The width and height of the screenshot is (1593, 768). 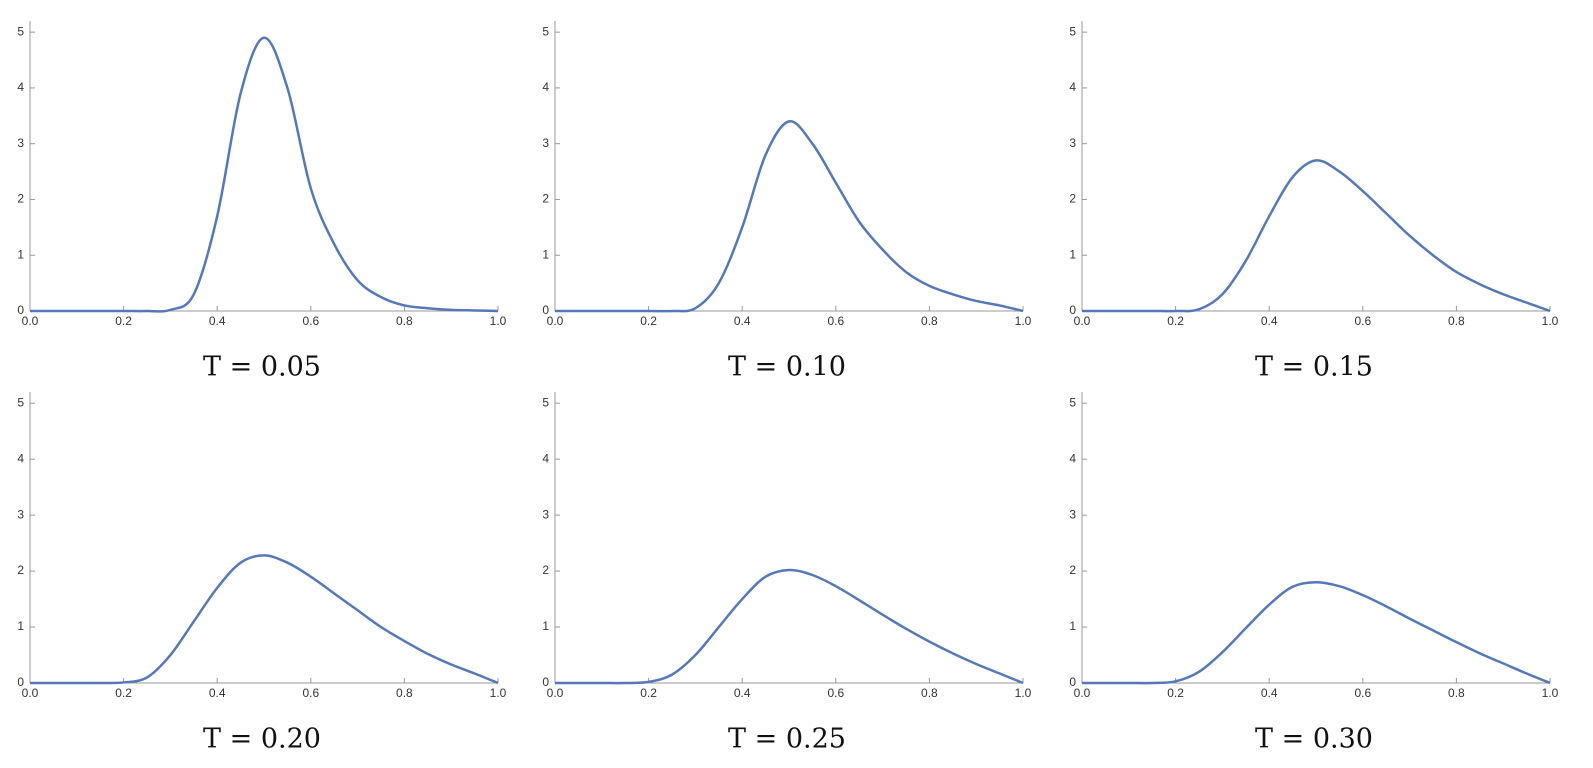 What do you see at coordinates (787, 367) in the screenshot?
I see `chart-title: T = 0.10` at bounding box center [787, 367].